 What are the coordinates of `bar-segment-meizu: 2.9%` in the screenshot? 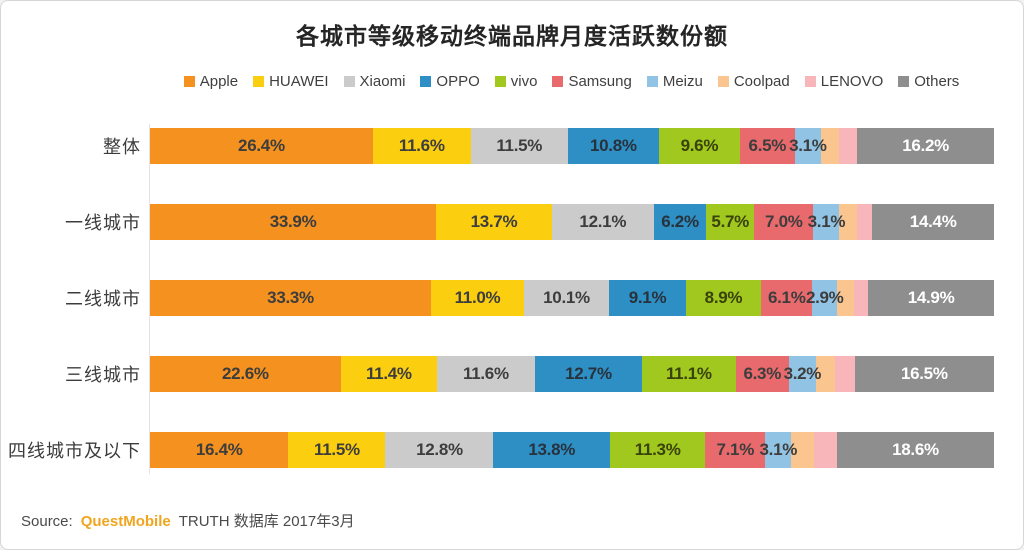 It's located at (825, 298).